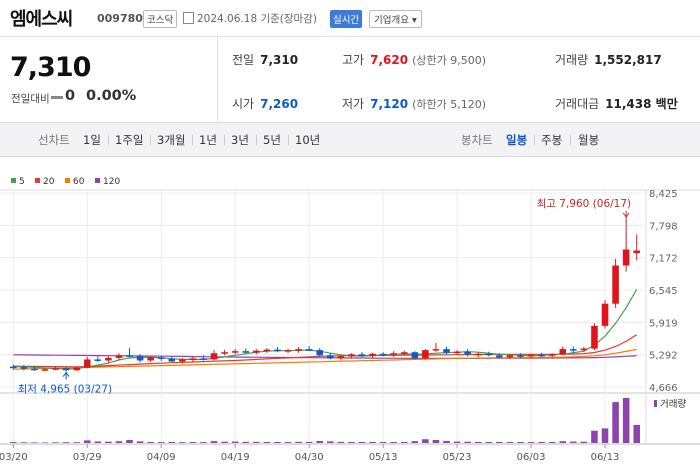  Describe the element at coordinates (208, 140) in the screenshot. I see `tab-1y: 1년` at that location.